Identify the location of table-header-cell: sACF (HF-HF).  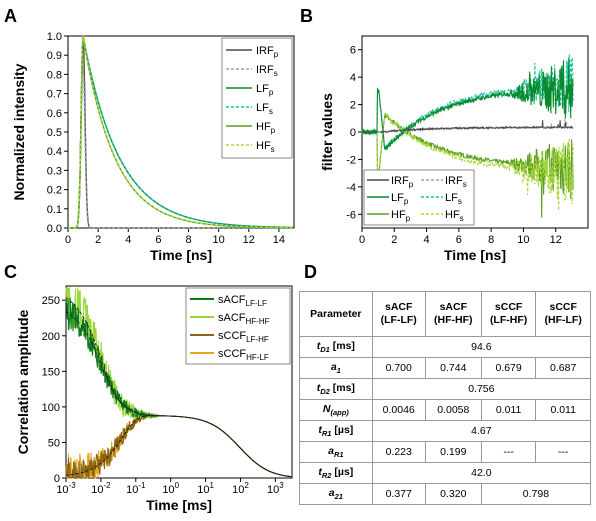
(453, 314).